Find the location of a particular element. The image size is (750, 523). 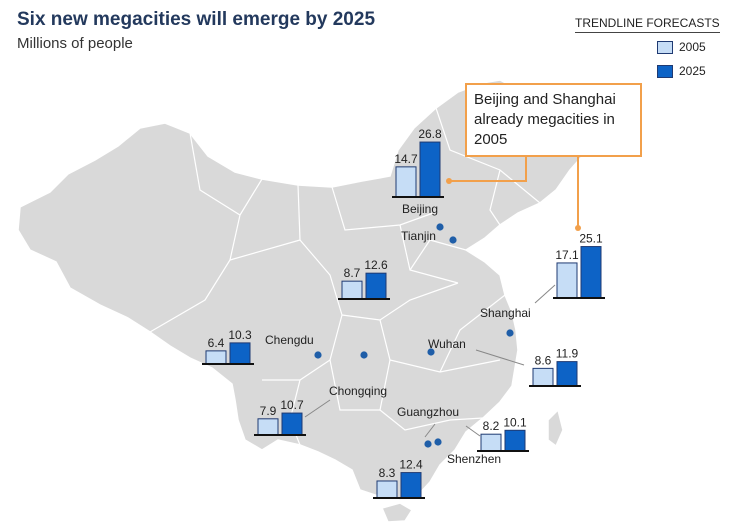

value-label-guangzhou-2025: 10.1 is located at coordinates (515, 422).